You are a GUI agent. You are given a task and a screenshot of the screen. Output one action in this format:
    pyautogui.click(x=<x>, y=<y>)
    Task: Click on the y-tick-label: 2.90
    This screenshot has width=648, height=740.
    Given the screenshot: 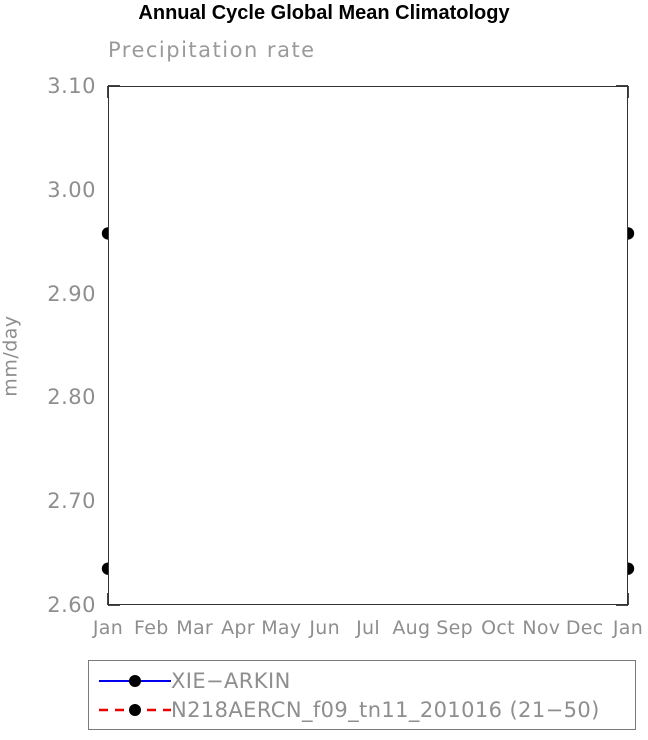 What is the action you would take?
    pyautogui.click(x=71, y=293)
    